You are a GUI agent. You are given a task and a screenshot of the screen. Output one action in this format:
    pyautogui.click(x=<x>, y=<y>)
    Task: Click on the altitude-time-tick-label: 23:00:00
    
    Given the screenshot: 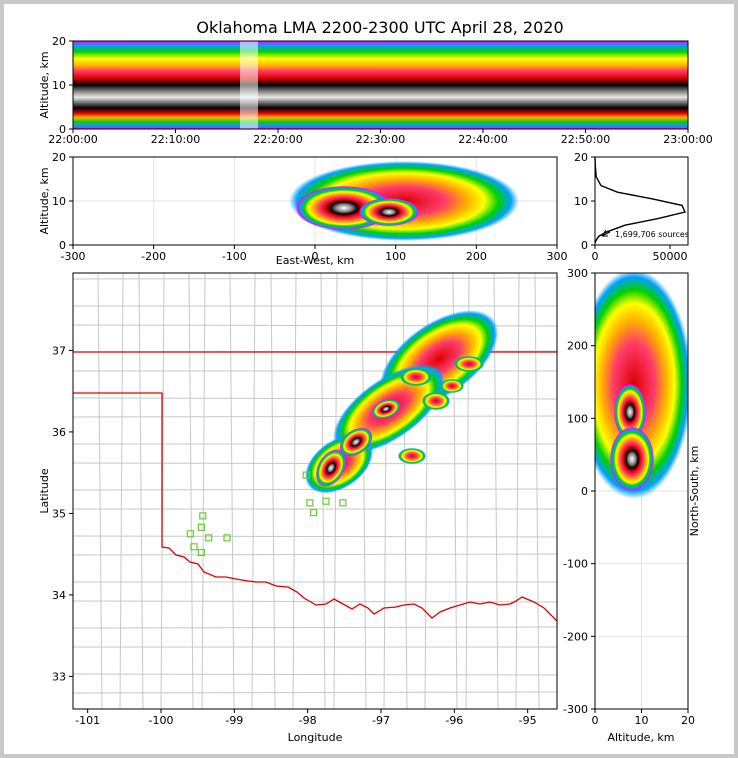 What is the action you would take?
    pyautogui.click(x=687, y=139)
    